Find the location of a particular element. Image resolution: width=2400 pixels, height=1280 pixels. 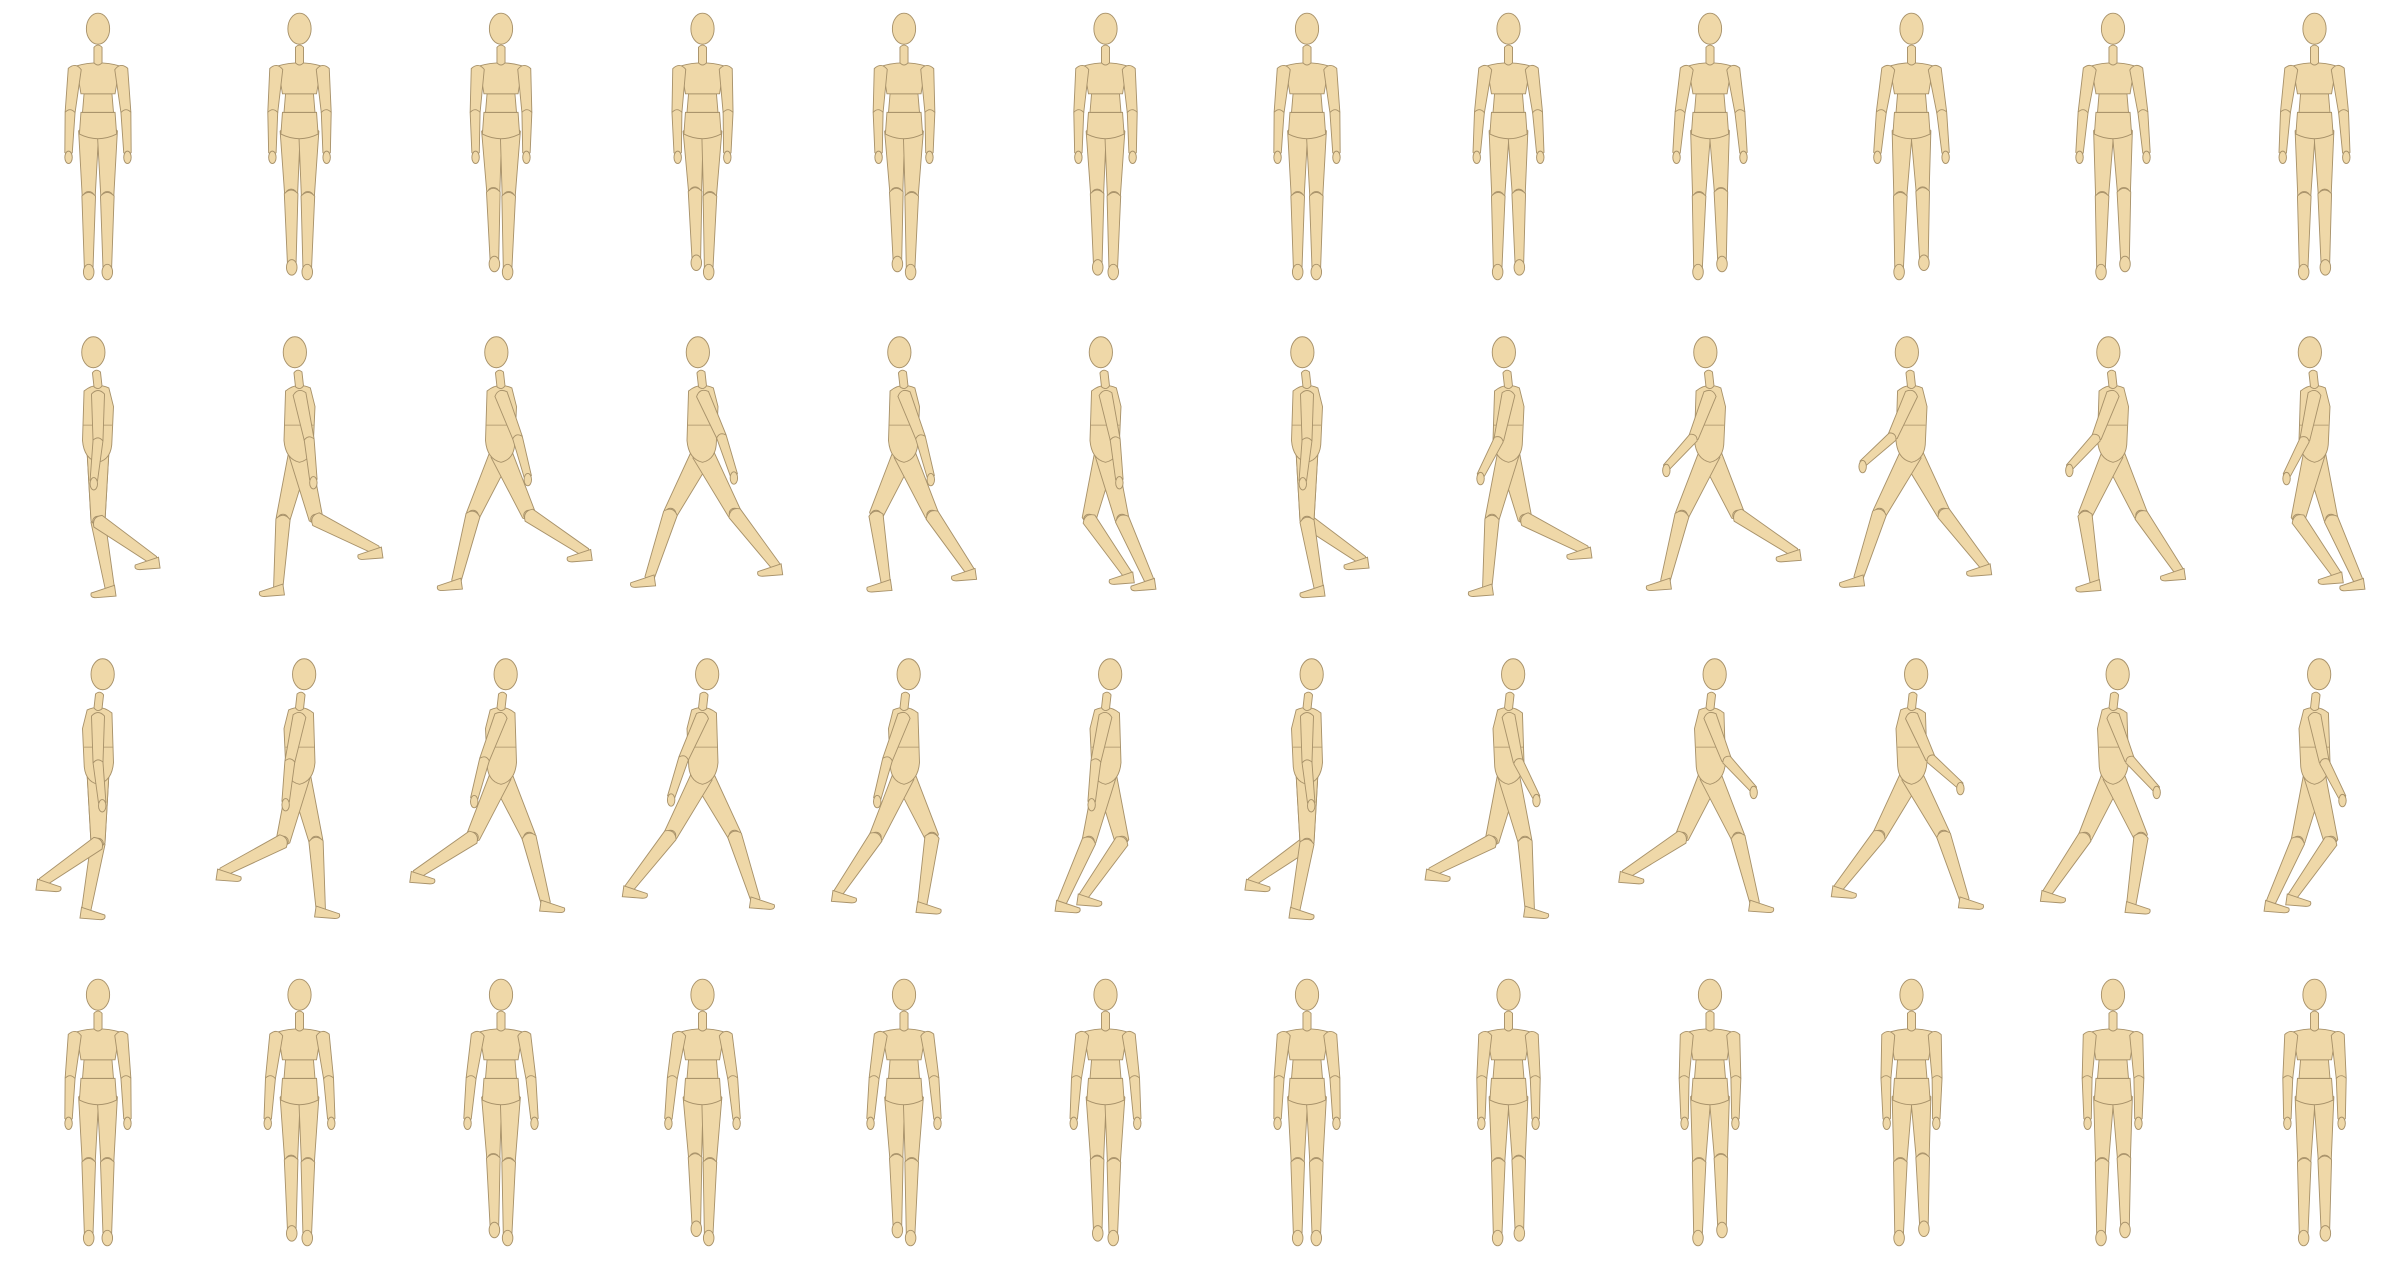

far-shin is located at coordinates (661, 545).